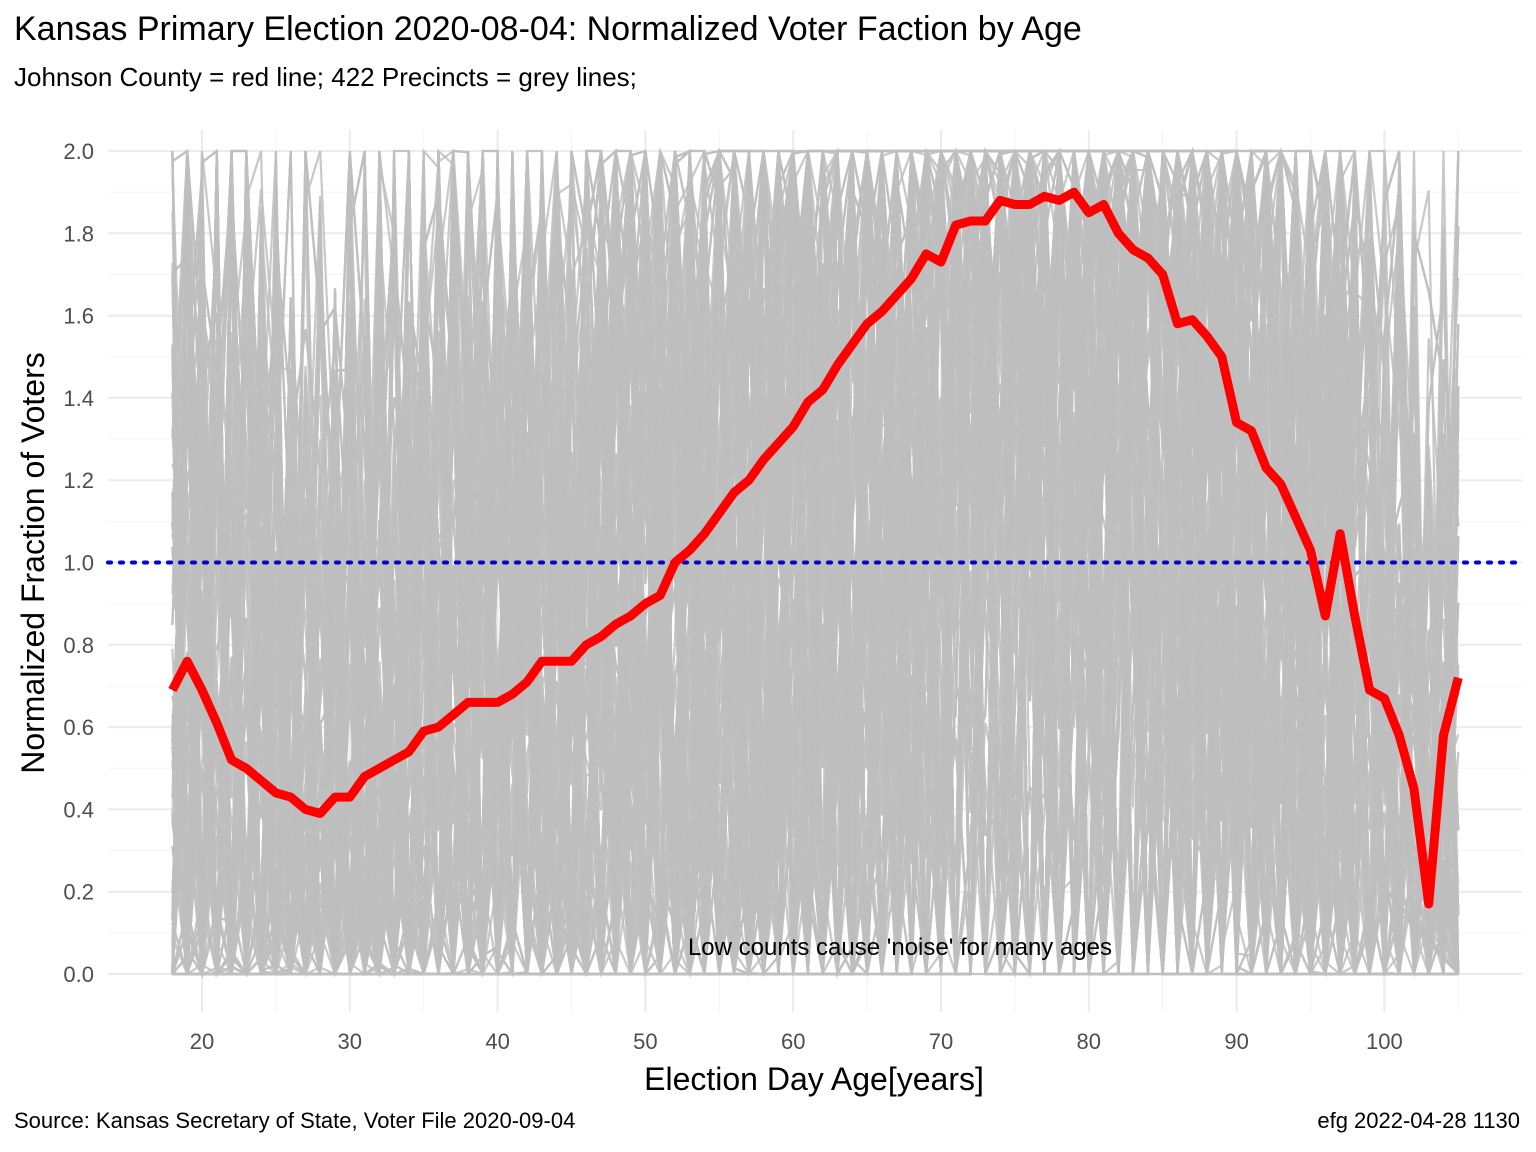  I want to click on y-axis-title: Normalized Fraction of Voters, so click(33, 563).